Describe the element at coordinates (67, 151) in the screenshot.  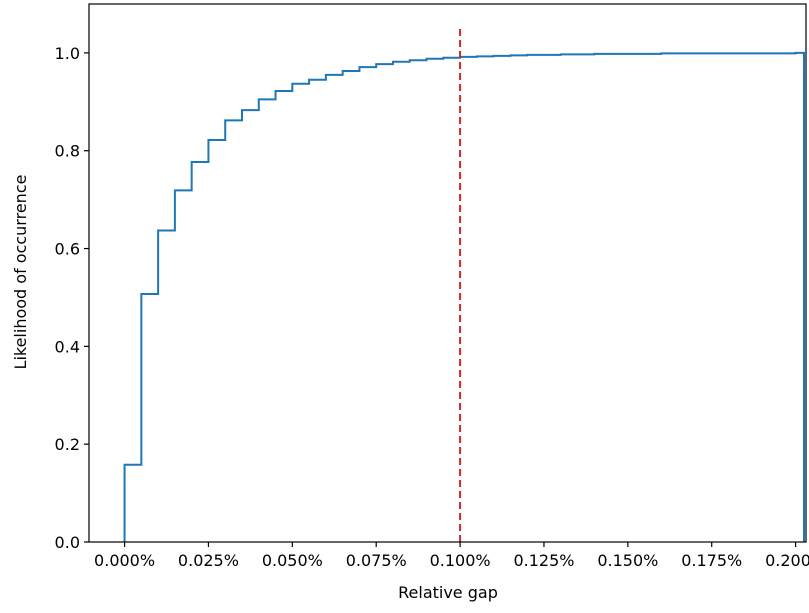
I see `y-tick-label: 0.8` at that location.